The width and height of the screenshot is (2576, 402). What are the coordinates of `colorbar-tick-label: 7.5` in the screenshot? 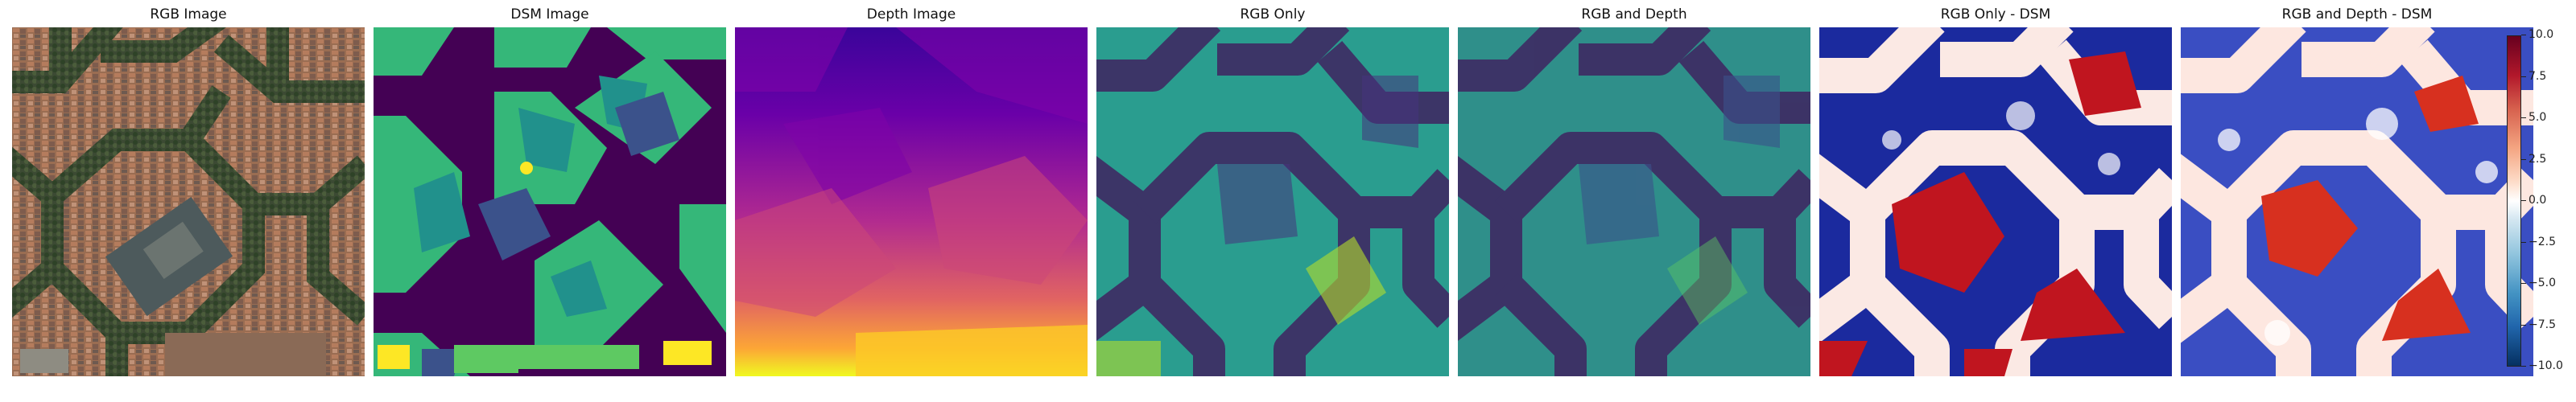 It's located at (2538, 76).